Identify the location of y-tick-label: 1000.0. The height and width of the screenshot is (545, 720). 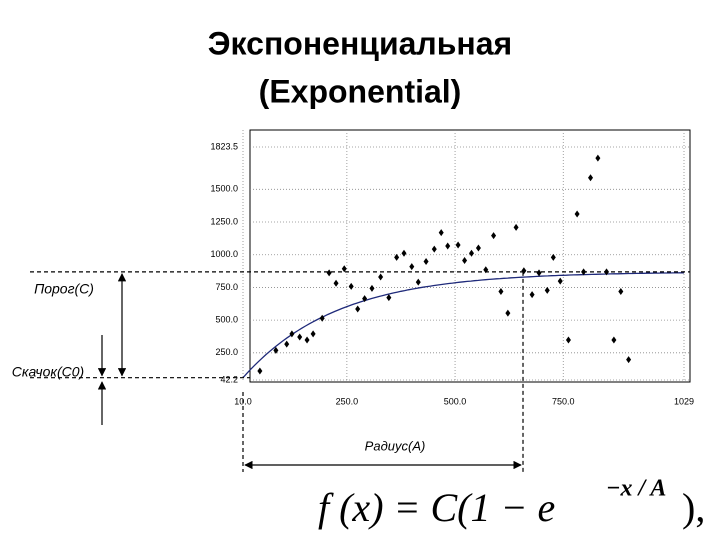
(224, 254).